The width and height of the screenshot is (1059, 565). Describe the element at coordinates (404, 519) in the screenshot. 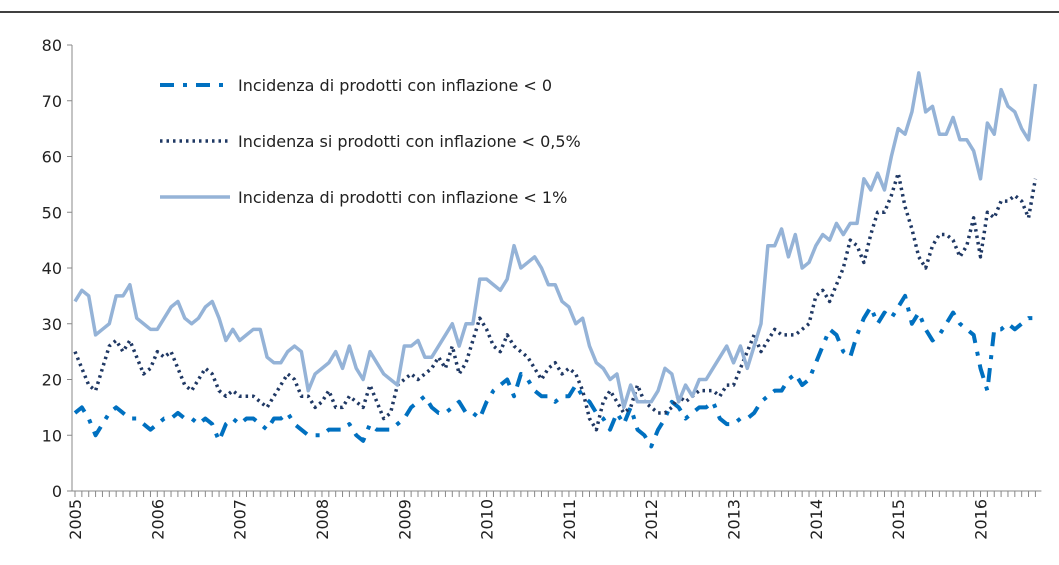

I see `x-tick-label: 2009` at that location.